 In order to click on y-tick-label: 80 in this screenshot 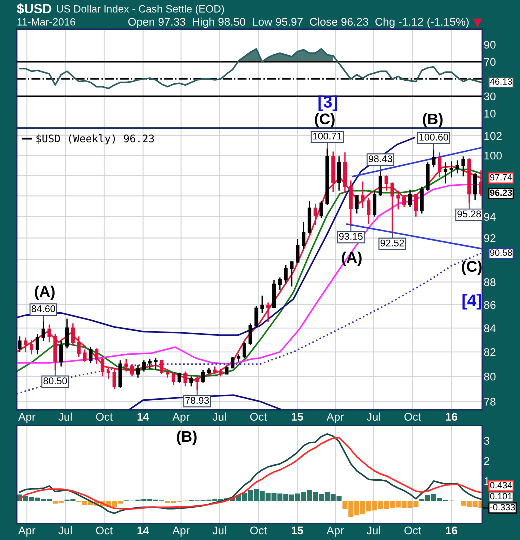, I will do `click(490, 376)`.